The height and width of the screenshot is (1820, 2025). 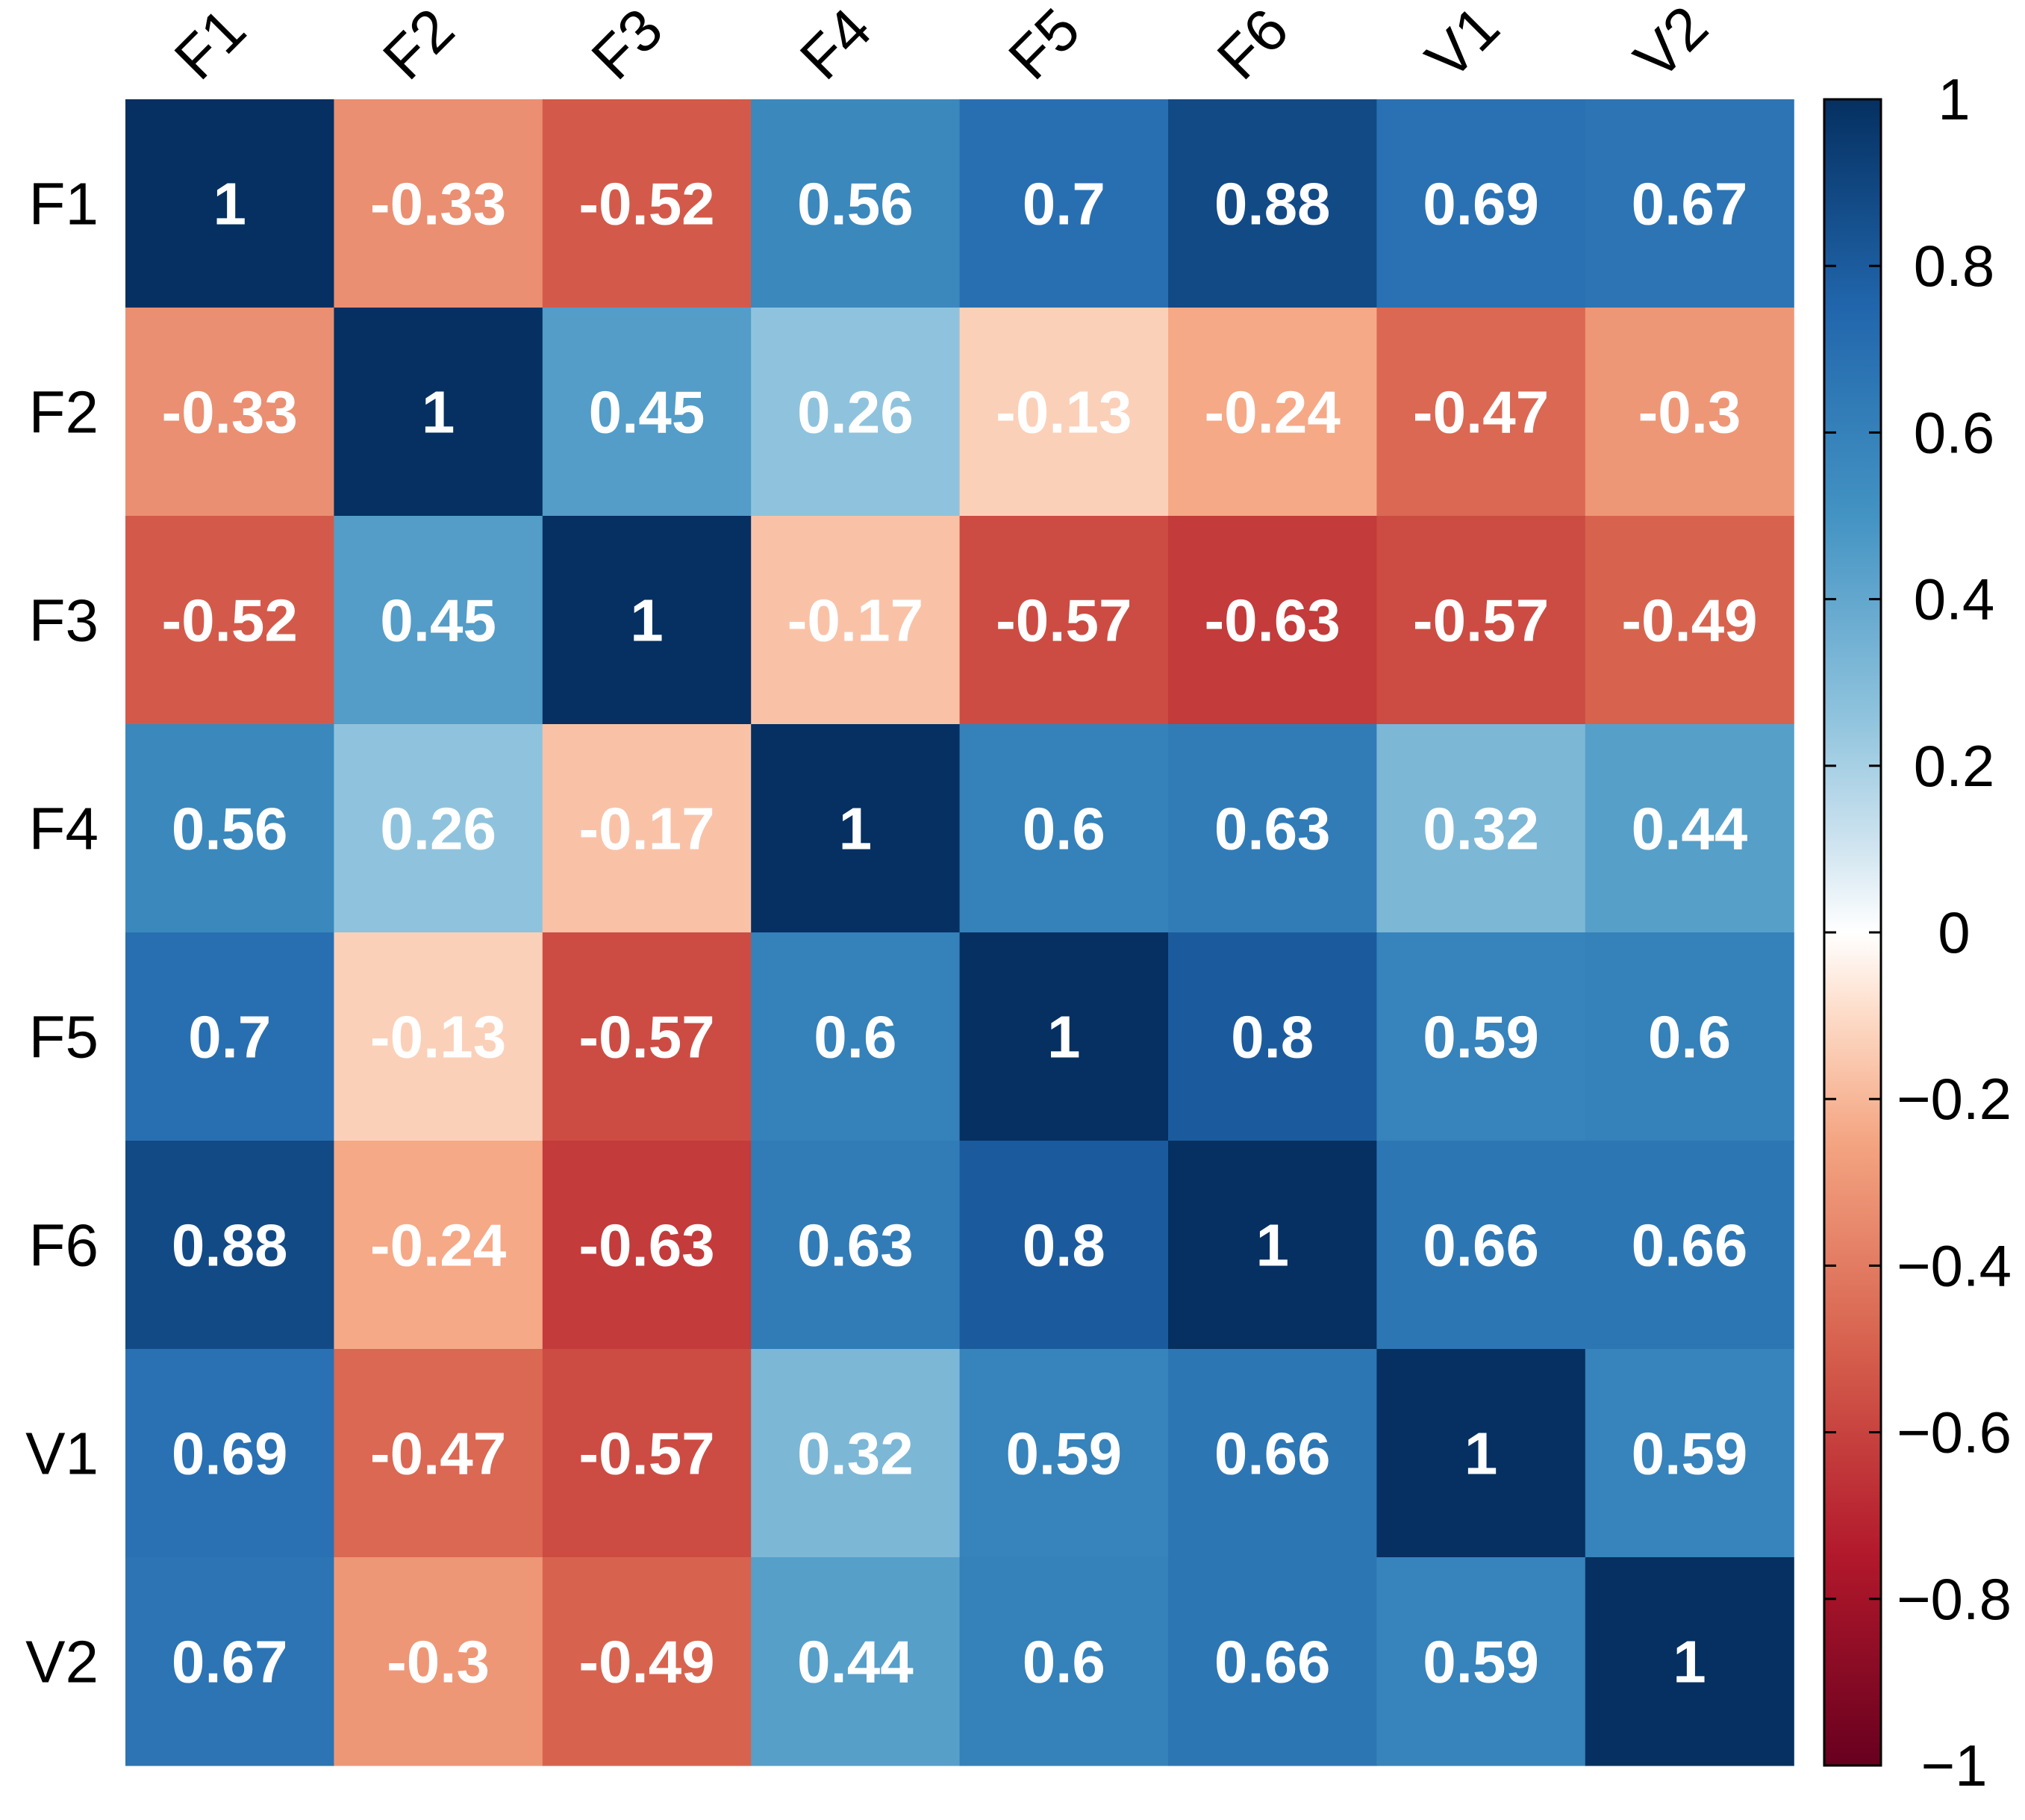 What do you see at coordinates (1954, 432) in the screenshot?
I see `colorbar-tick-label: 0.6` at bounding box center [1954, 432].